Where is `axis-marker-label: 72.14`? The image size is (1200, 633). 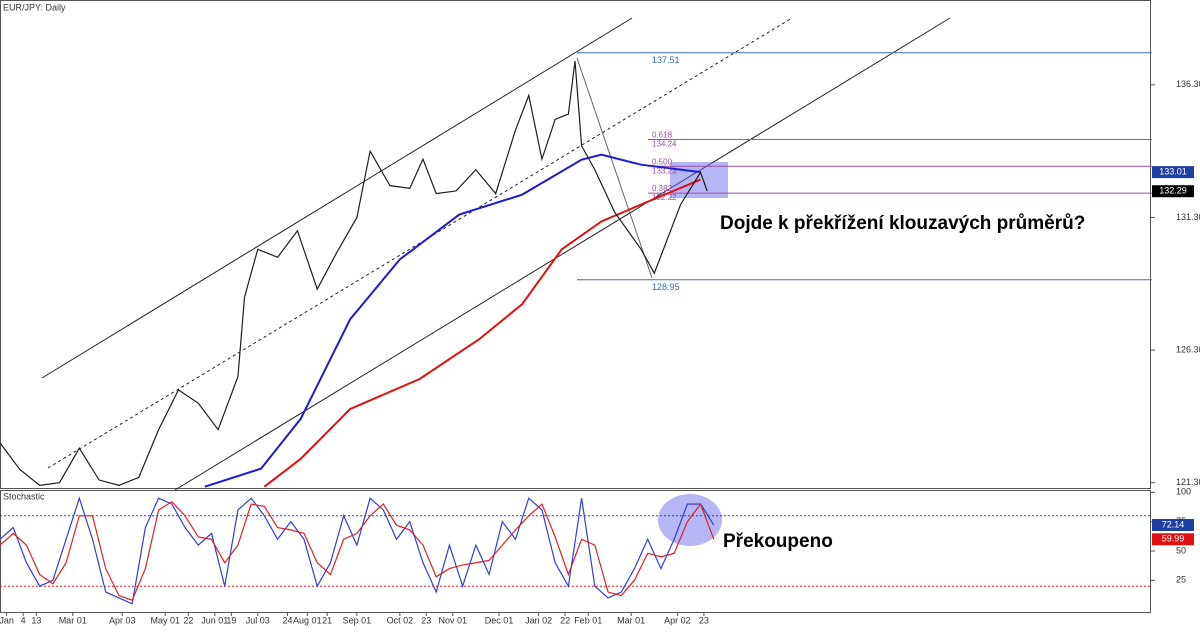 axis-marker-label: 72.14 is located at coordinates (1173, 524).